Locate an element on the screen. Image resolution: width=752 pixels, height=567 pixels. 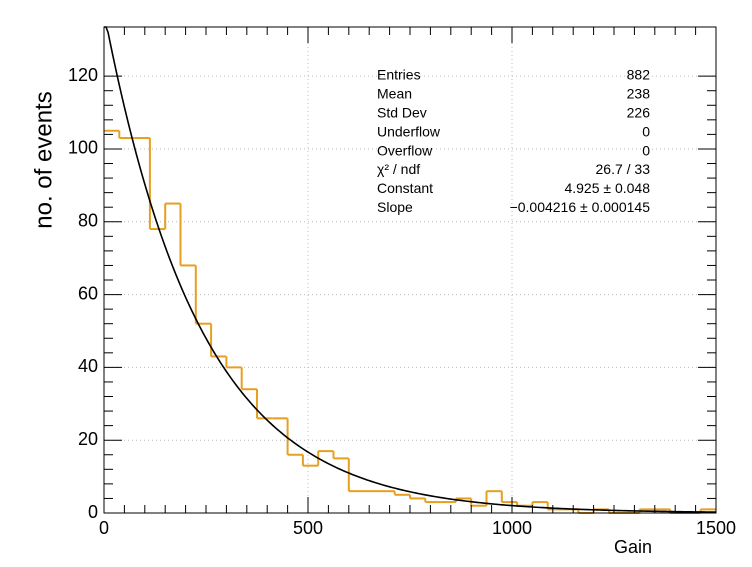
x-tick-label: 1500 is located at coordinates (716, 528).